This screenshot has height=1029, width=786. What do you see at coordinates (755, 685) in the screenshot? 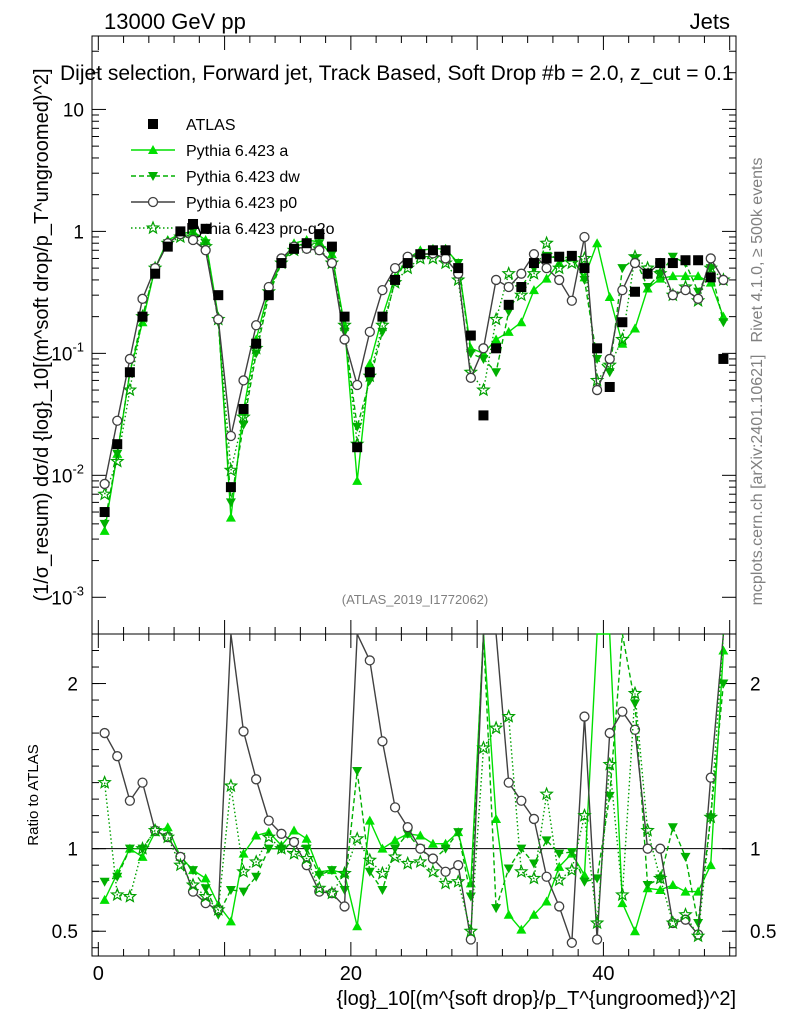
I see `ratio-tick-label-right: 2` at bounding box center [755, 685].